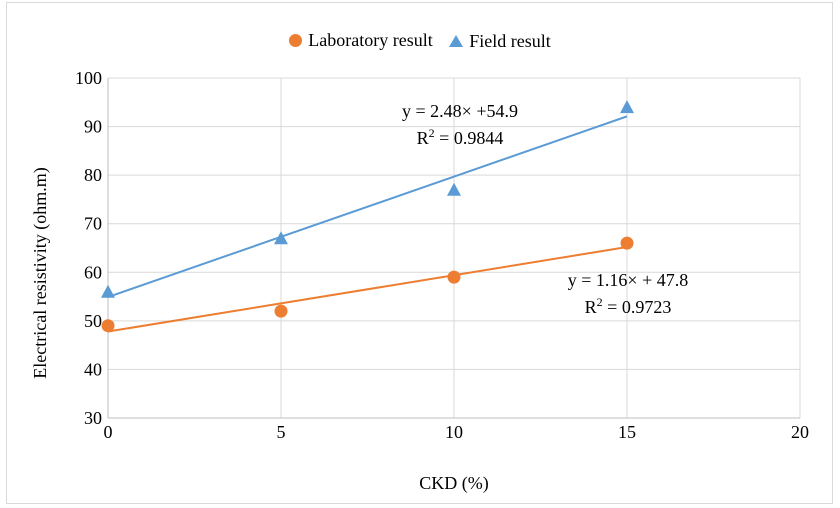 The width and height of the screenshot is (840, 508). Describe the element at coordinates (93, 369) in the screenshot. I see `y-tick-label: 40` at that location.